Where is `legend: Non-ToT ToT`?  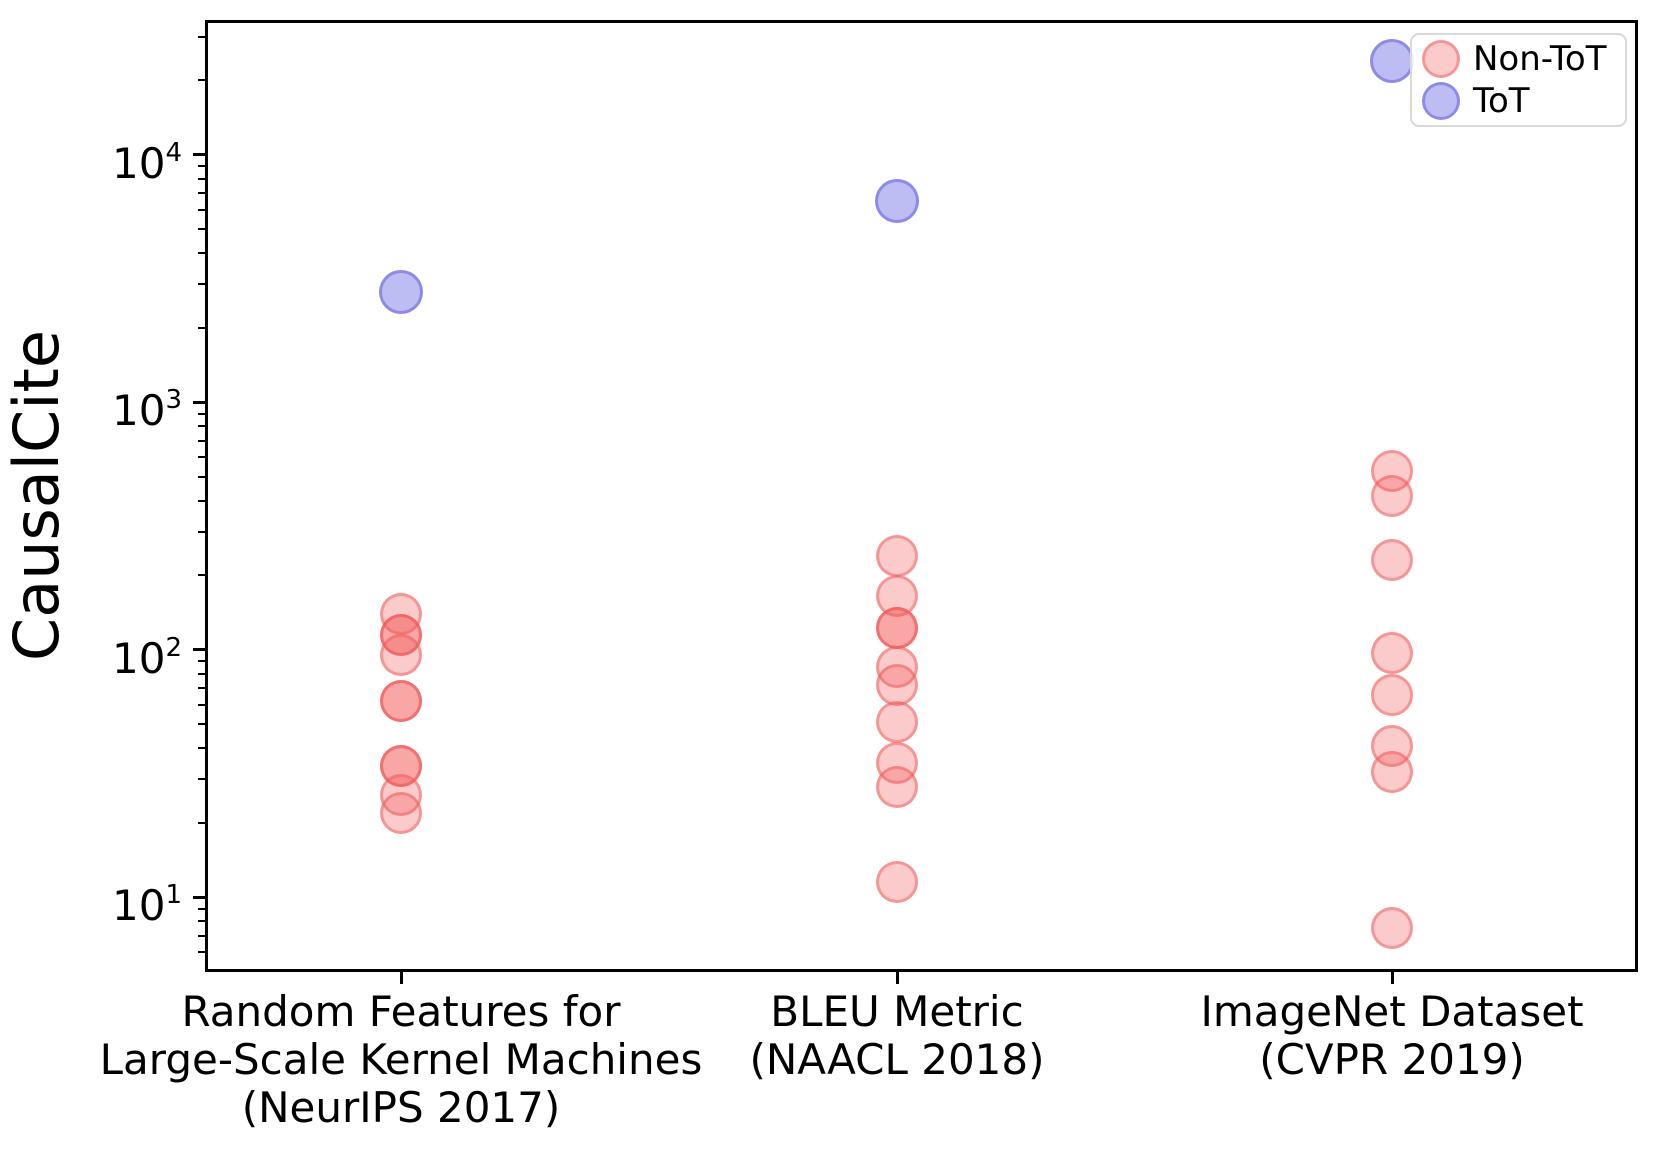
legend: Non-ToT ToT is located at coordinates (1518, 80).